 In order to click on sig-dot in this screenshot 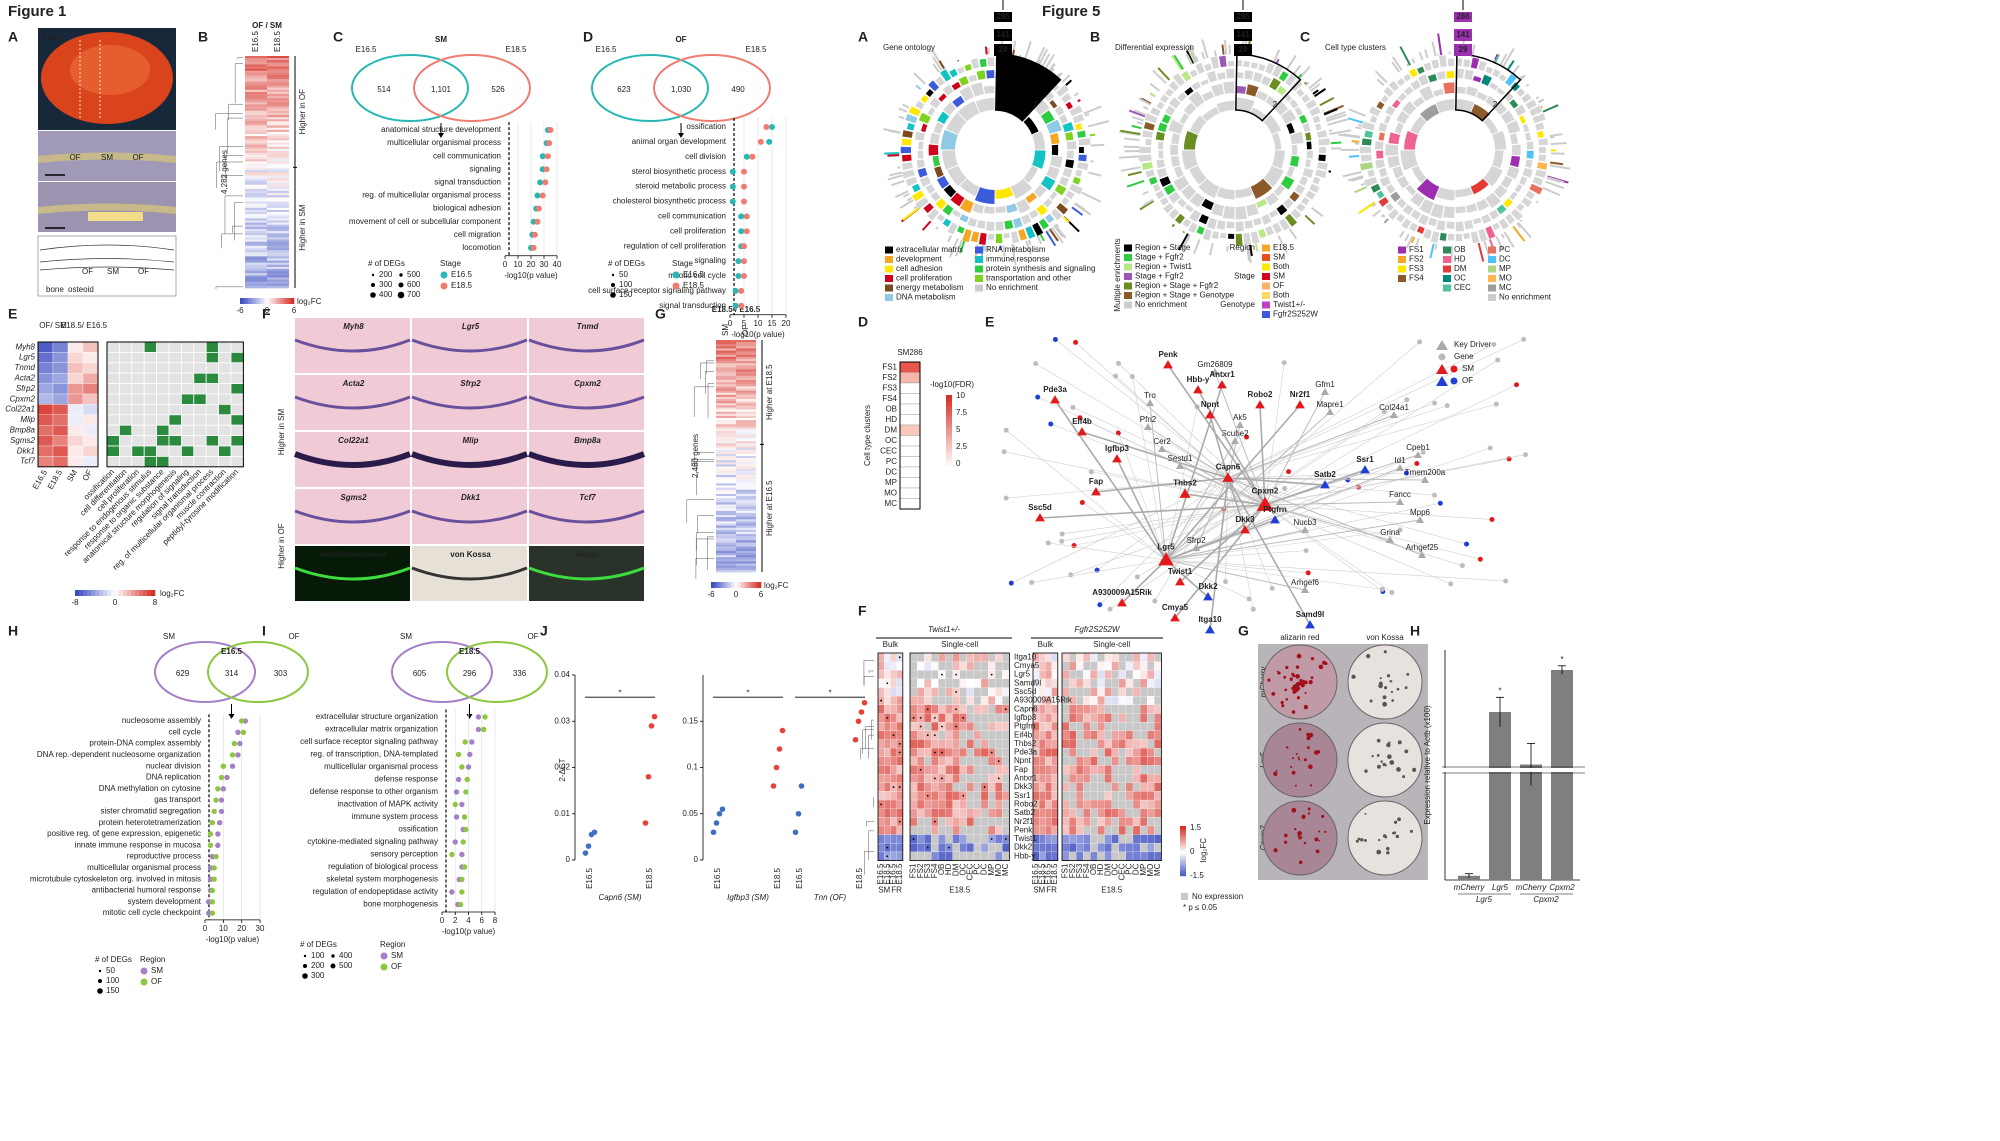, I will do `click(899, 821)`.